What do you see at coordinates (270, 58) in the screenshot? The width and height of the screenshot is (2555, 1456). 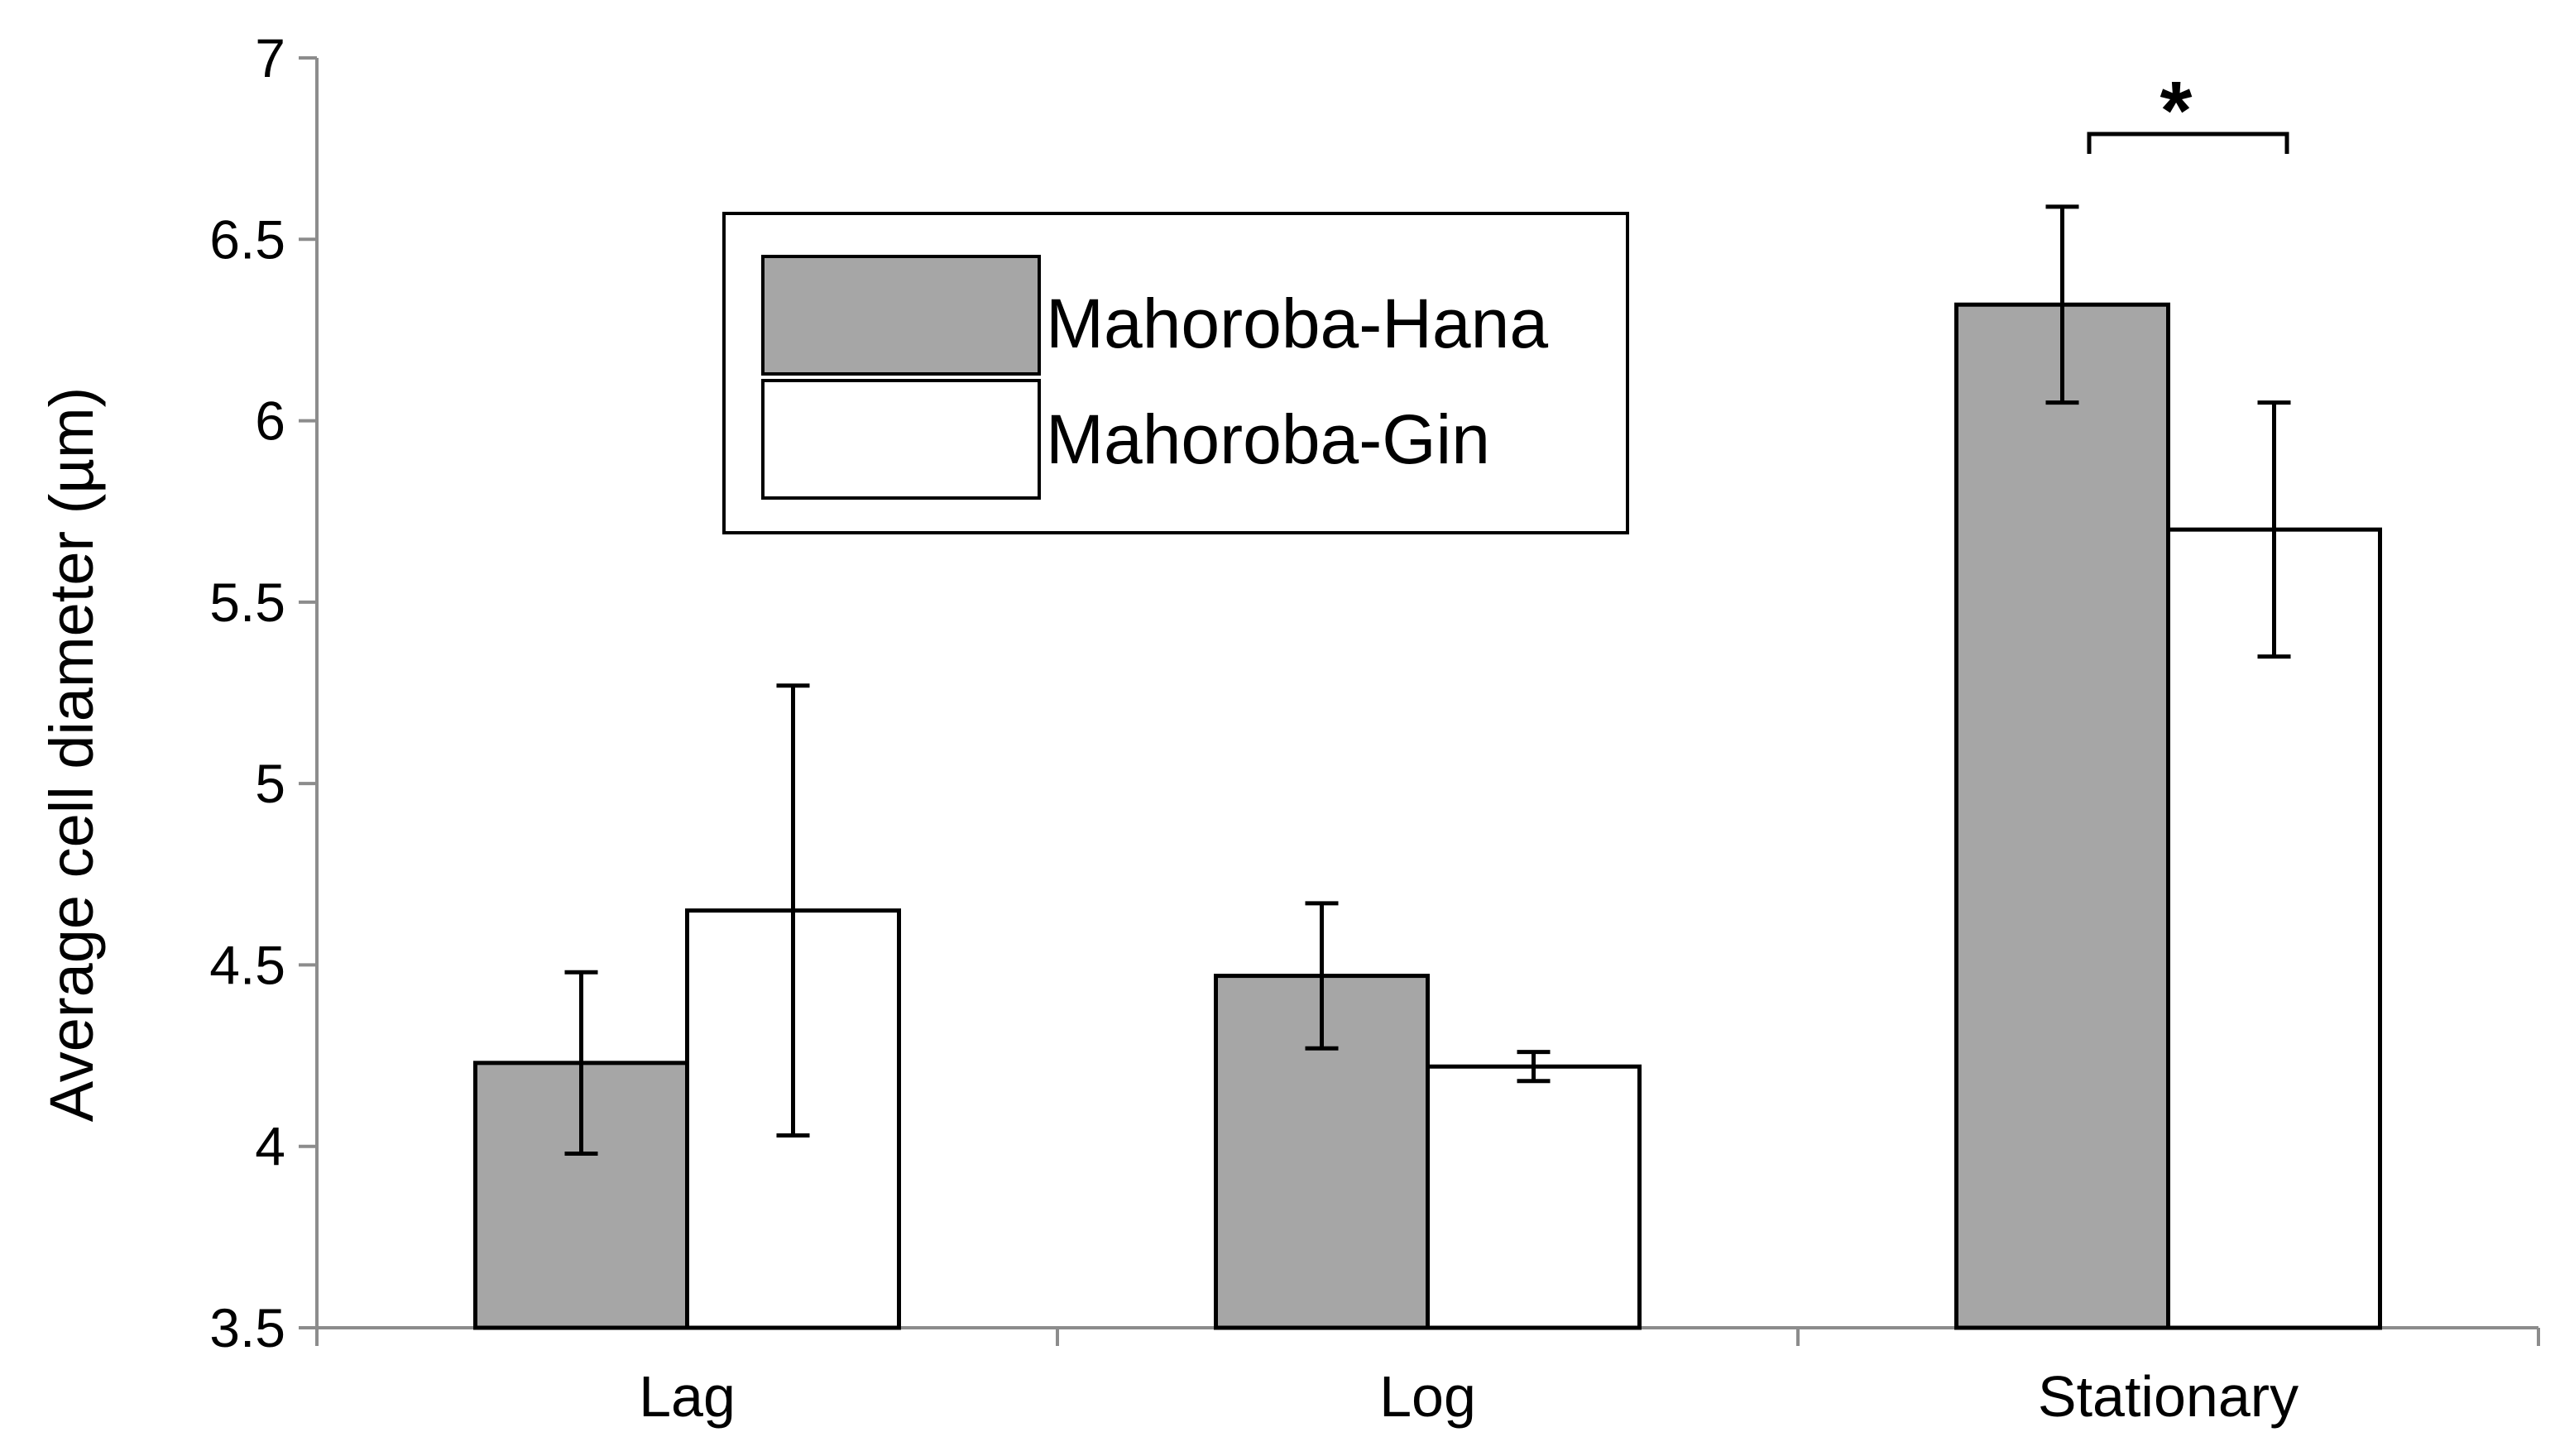 I see `y-tick-label: 7` at bounding box center [270, 58].